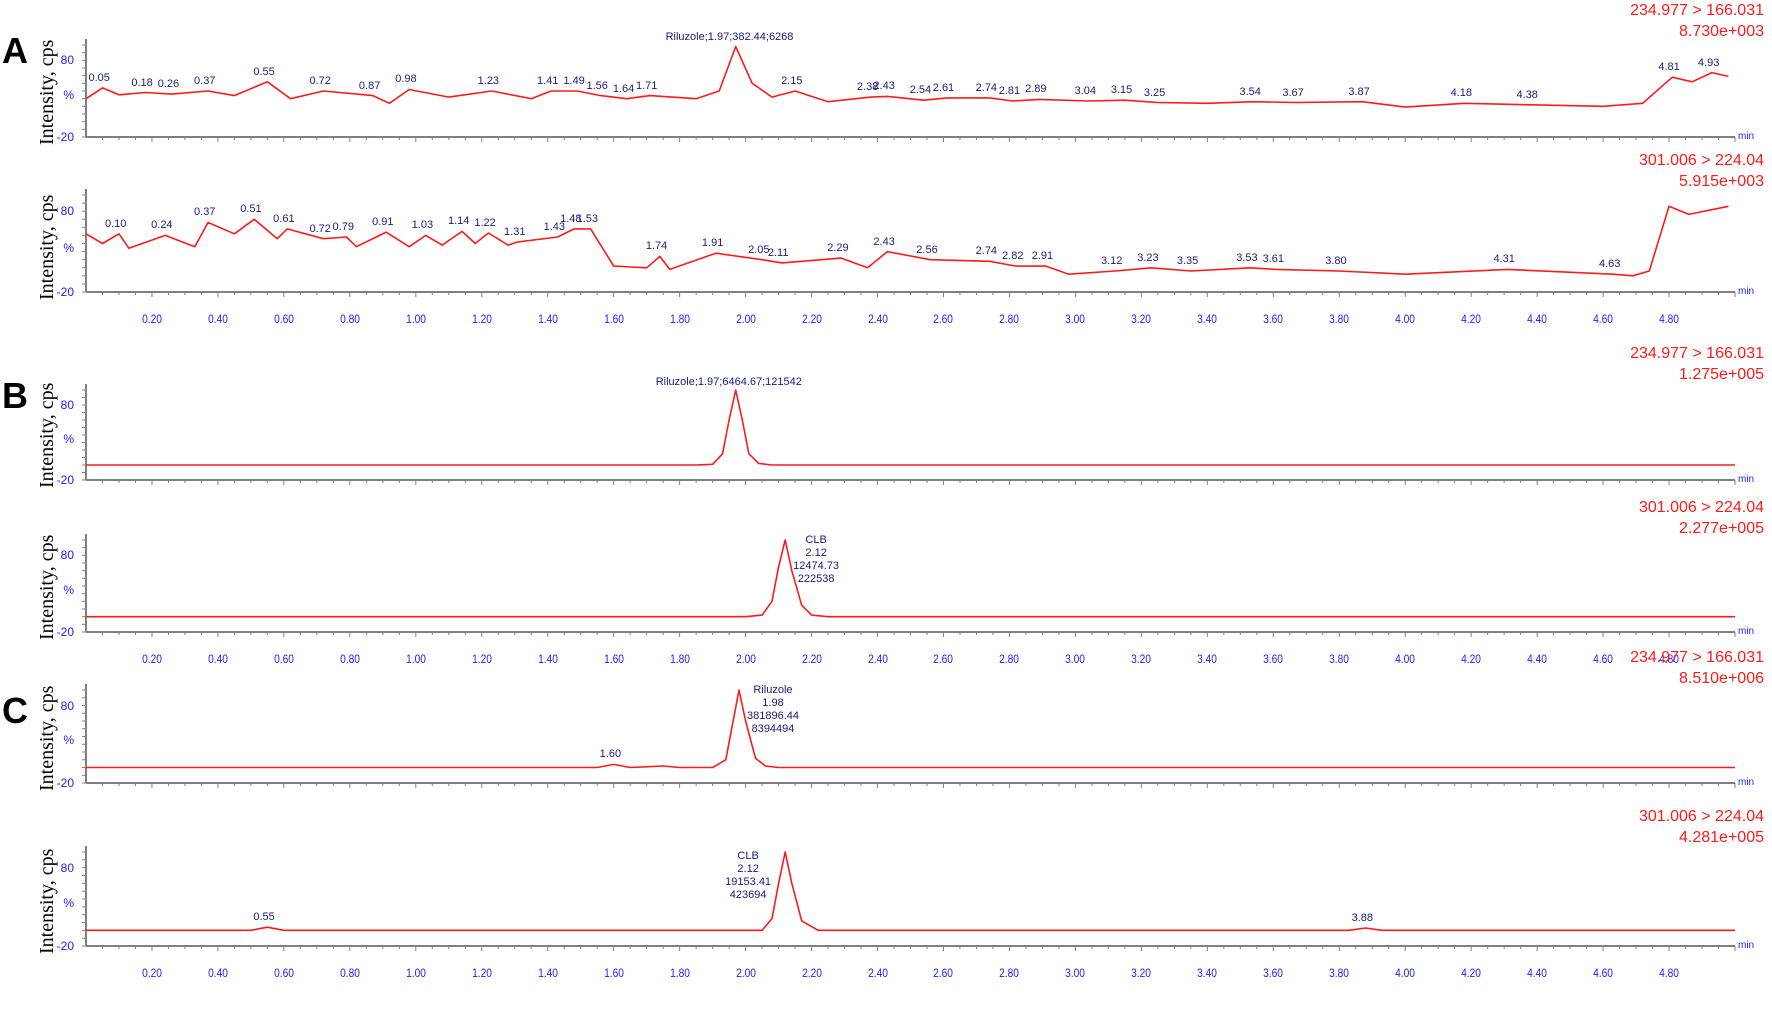  Describe the element at coordinates (838, 248) in the screenshot. I see `peak-rt-label: 2.29` at that location.